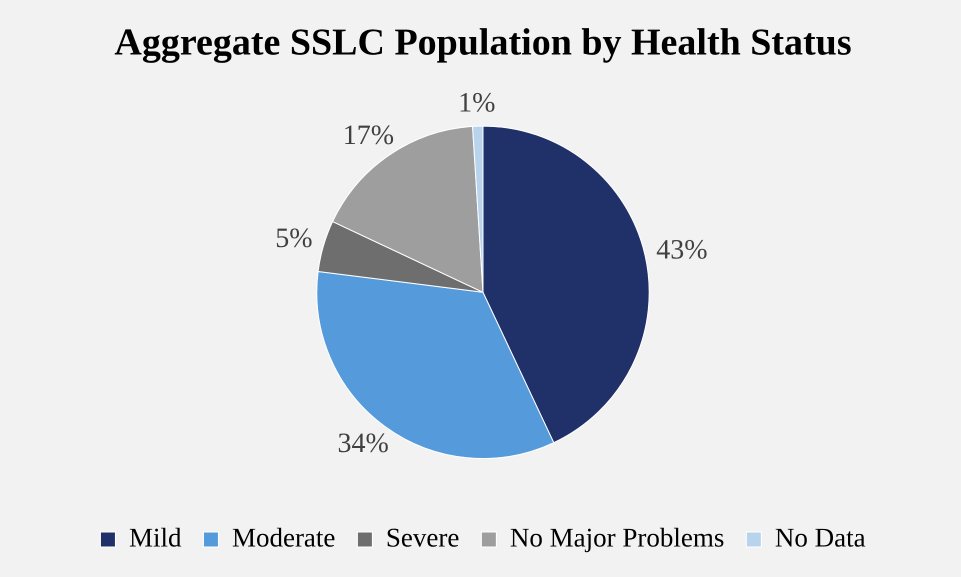 Image resolution: width=961 pixels, height=577 pixels. Describe the element at coordinates (368, 136) in the screenshot. I see `data-label: 17%` at that location.